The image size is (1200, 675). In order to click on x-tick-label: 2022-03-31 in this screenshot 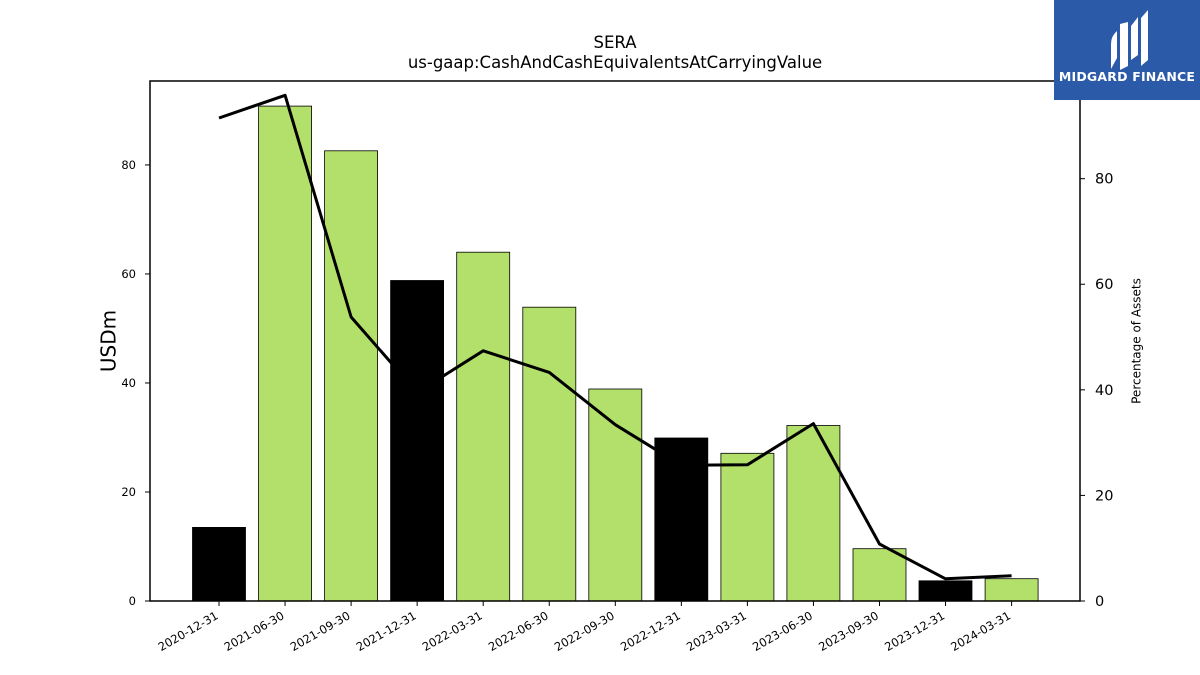, I will do `click(452, 631)`.